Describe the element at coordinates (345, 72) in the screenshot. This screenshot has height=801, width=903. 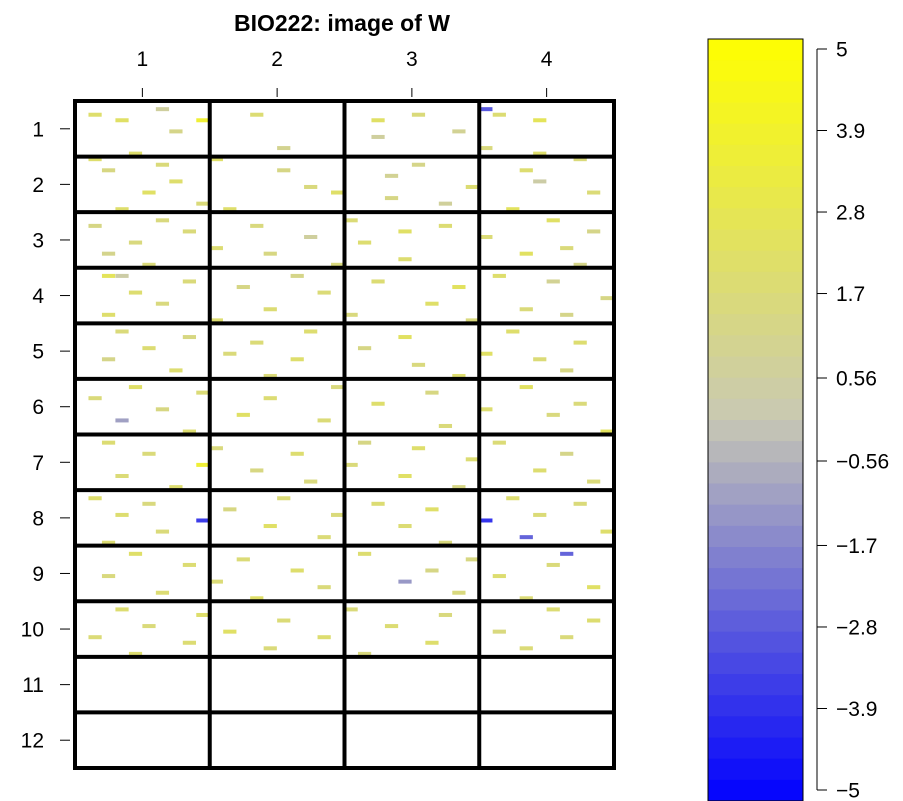
I see `top-axis: 1 2 3 4` at that location.